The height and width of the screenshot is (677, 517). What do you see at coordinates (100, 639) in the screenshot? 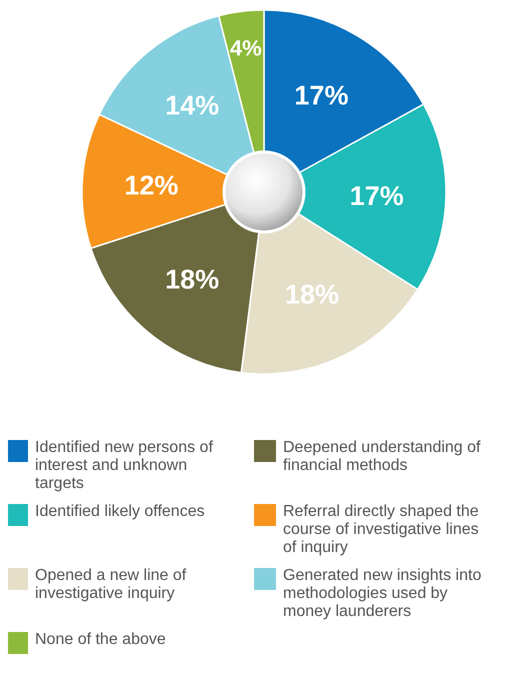
I see `legend-label: None of the above` at bounding box center [100, 639].